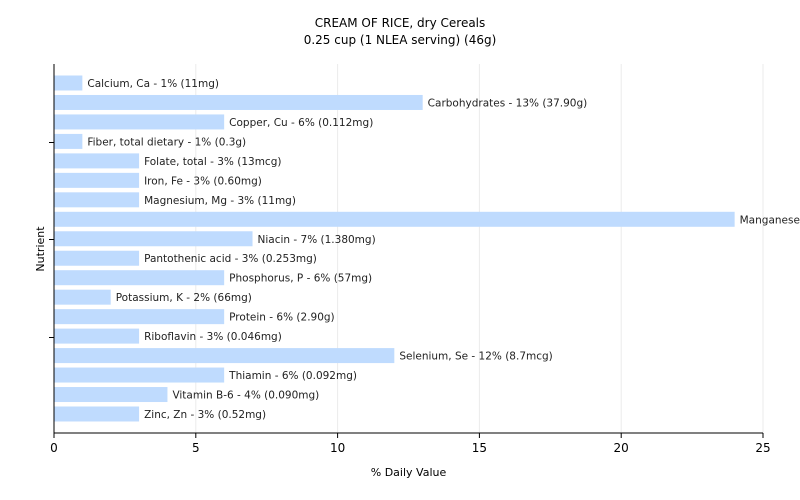  What do you see at coordinates (220, 201) in the screenshot?
I see `bar-label: Magnesium, Mg - 3% (11mg)` at bounding box center [220, 201].